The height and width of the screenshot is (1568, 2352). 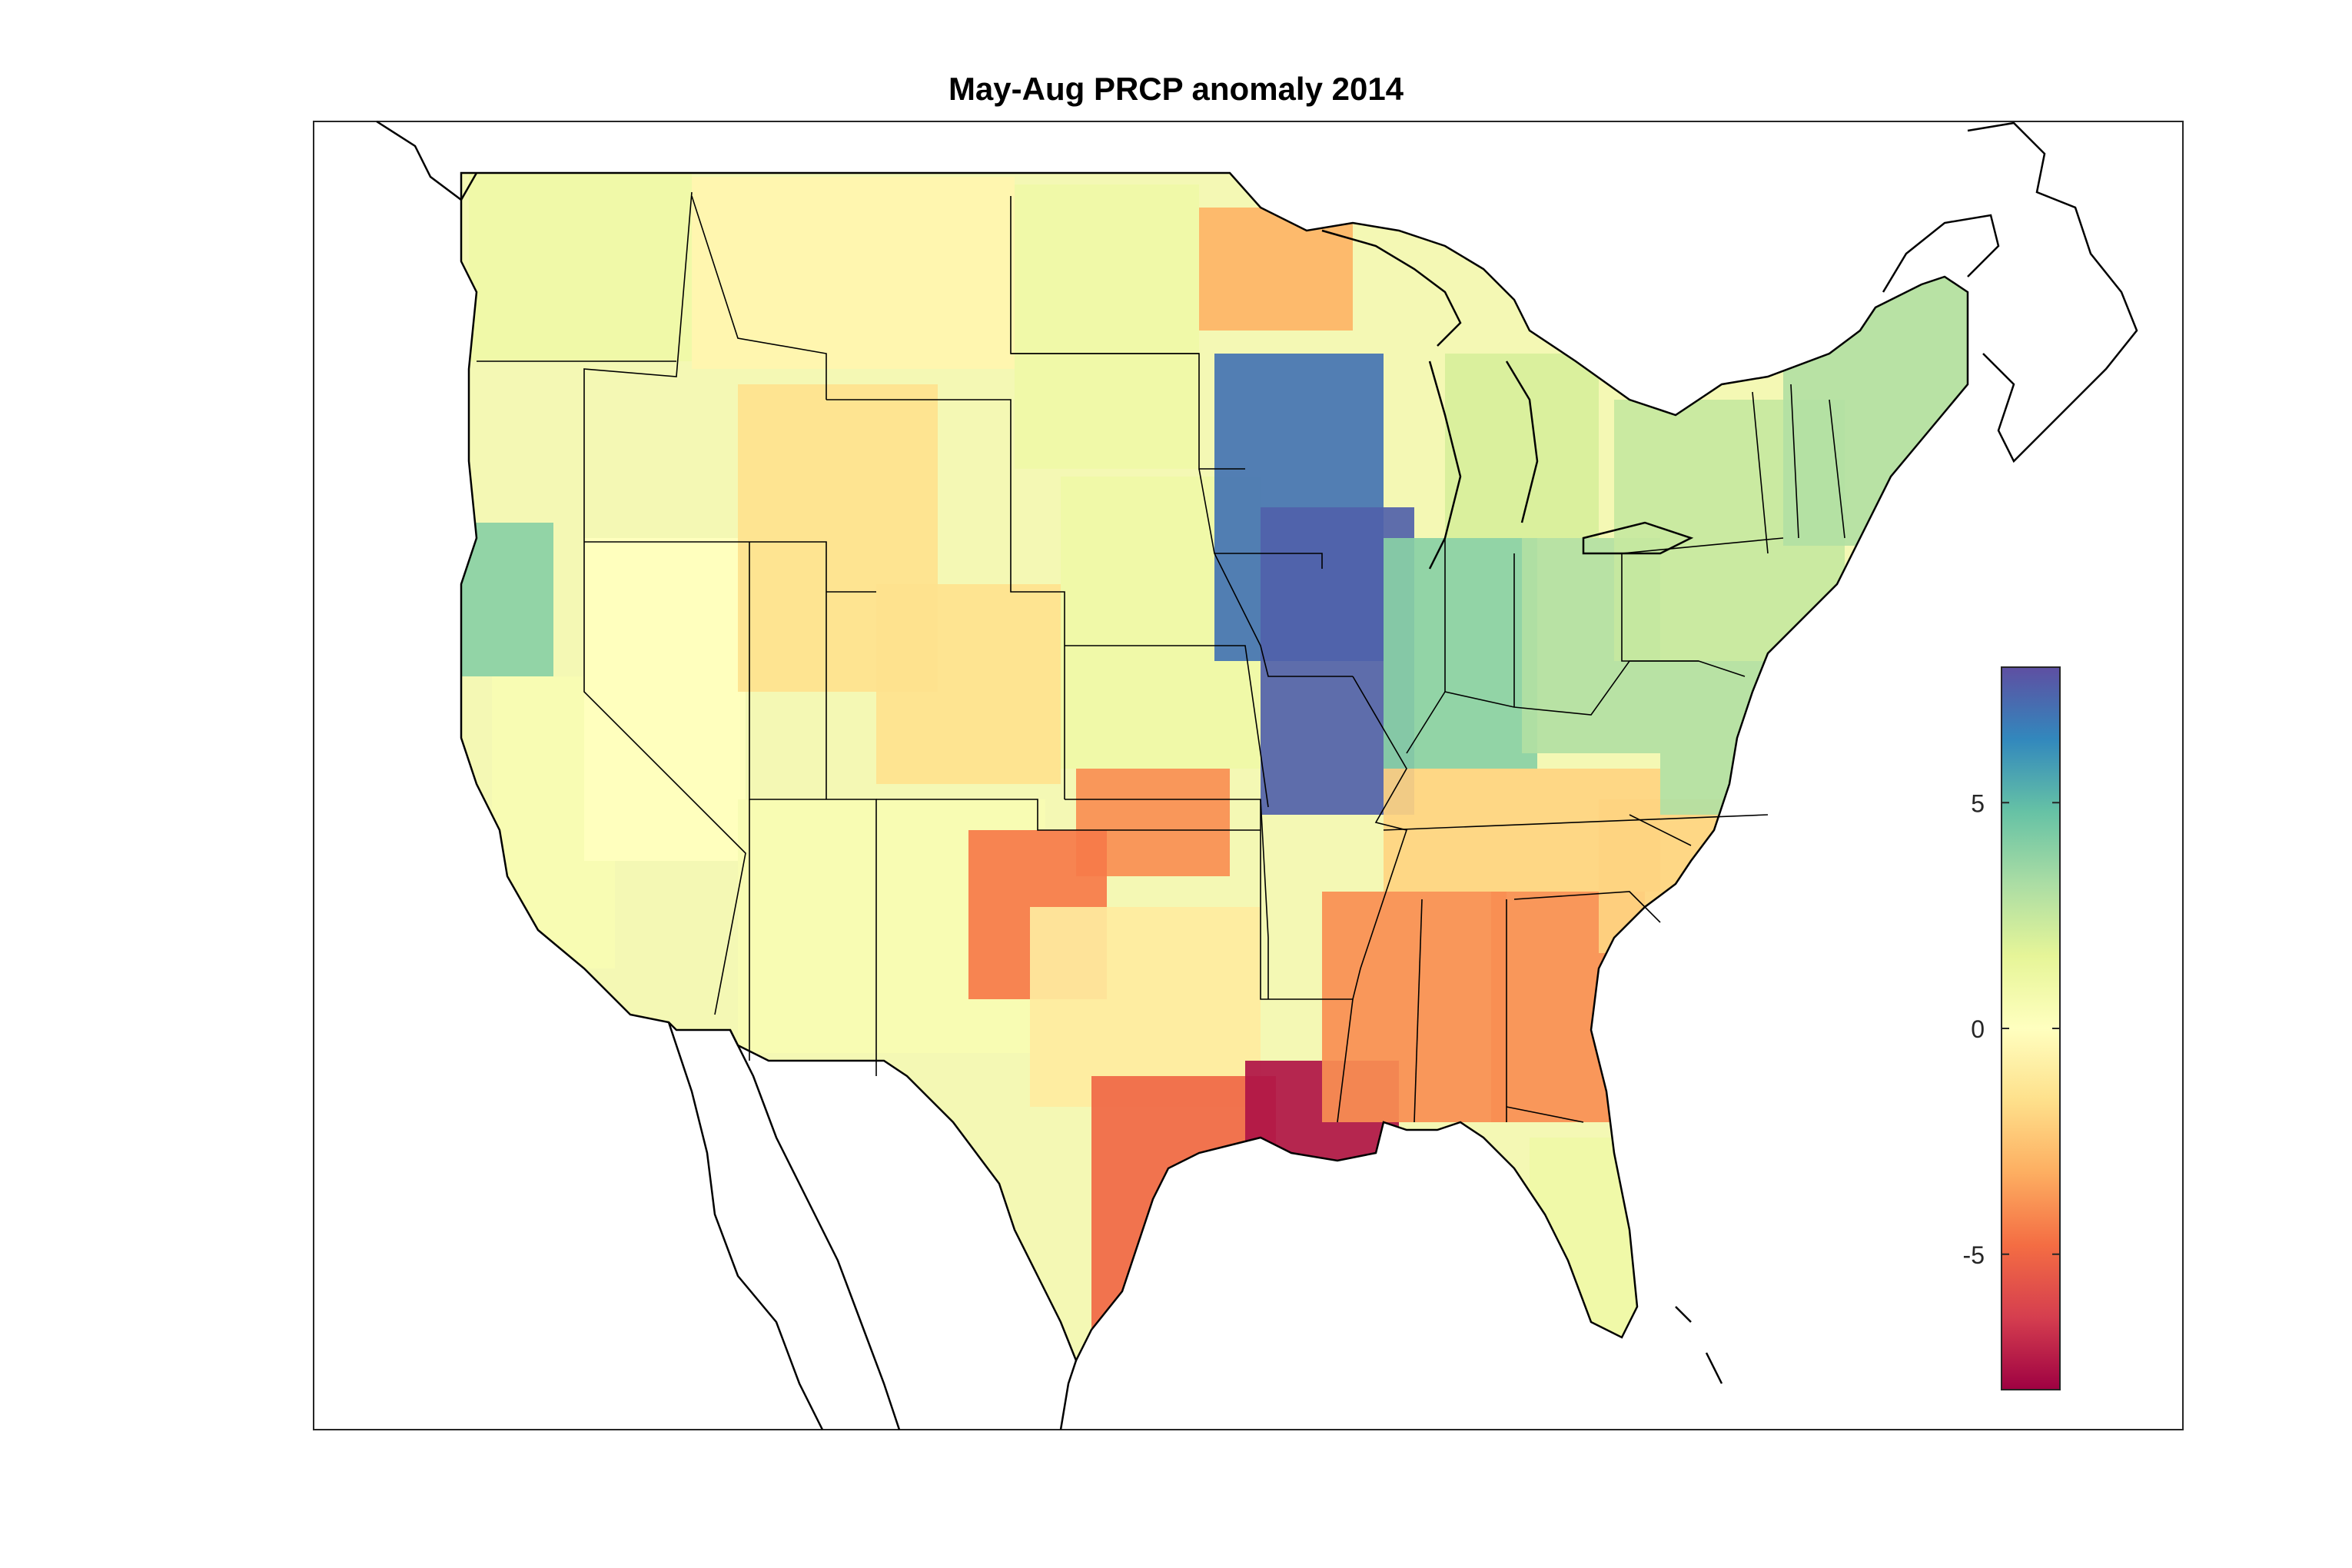 I want to click on colorbar-tick-label: 5, so click(x=1978, y=803).